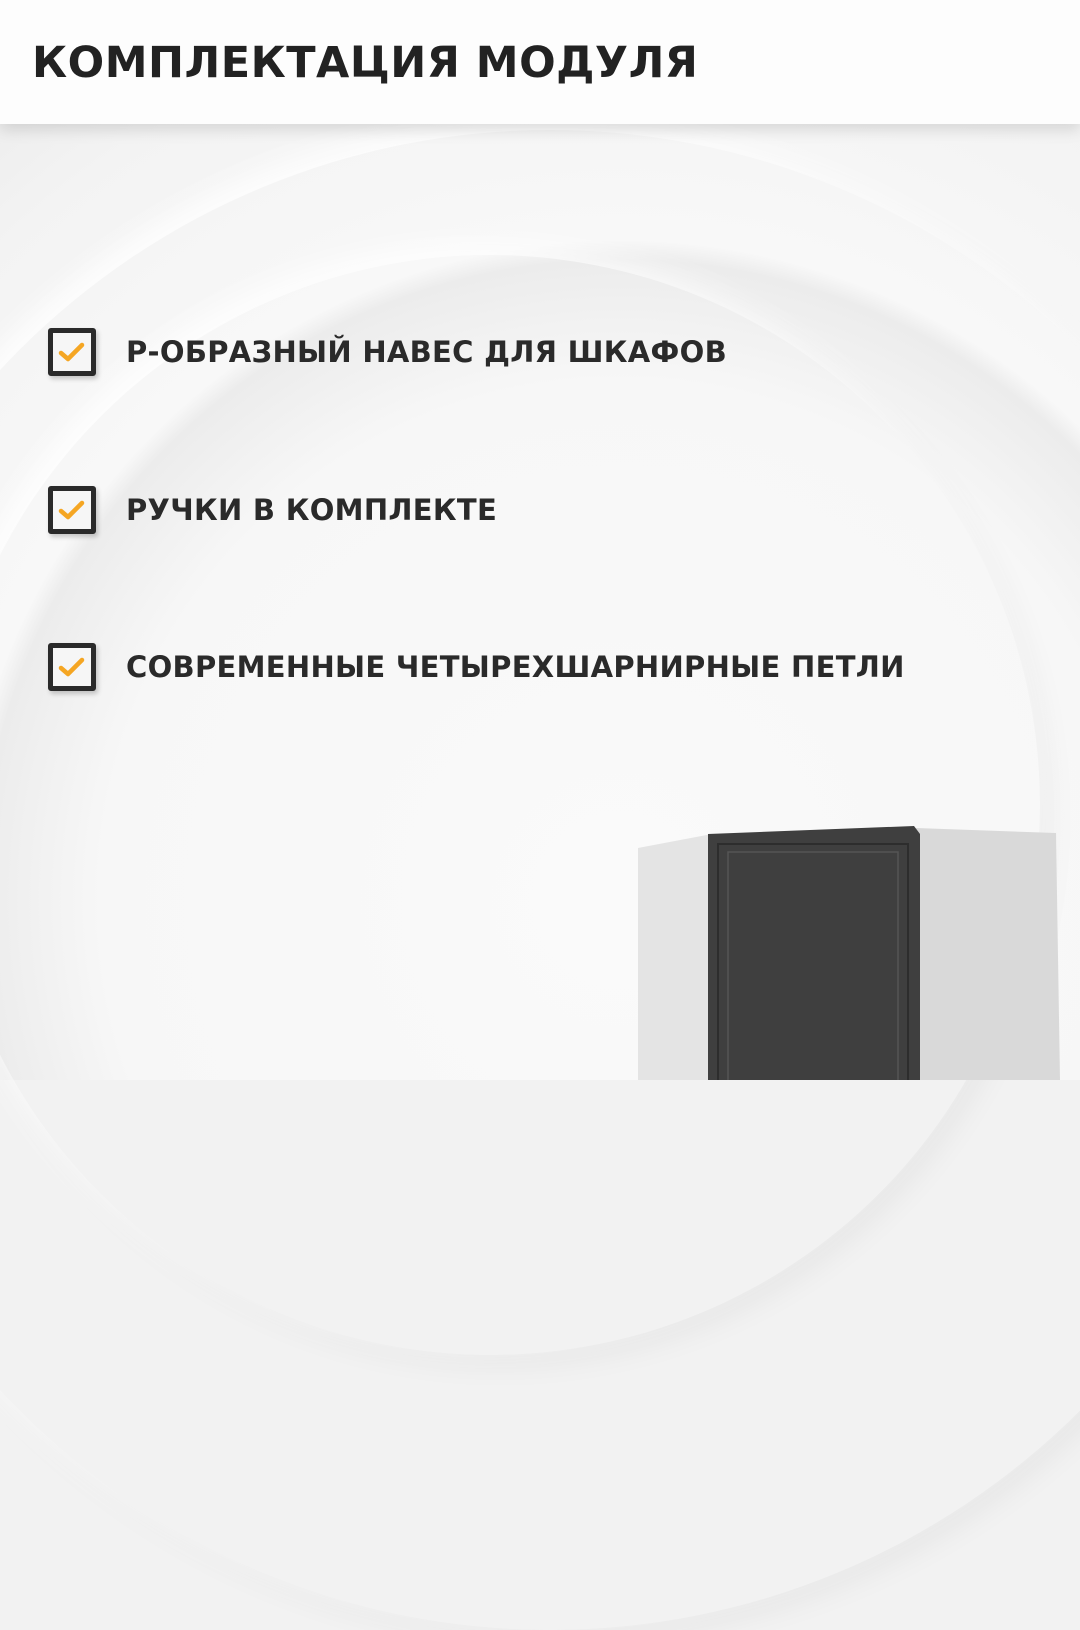 The width and height of the screenshot is (1080, 1630). I want to click on feature-label: СОВРЕМЕННЫЕ ЧЕТЫРЕХШАРНИРНЫЕ ПЕТЛИ, so click(515, 667).